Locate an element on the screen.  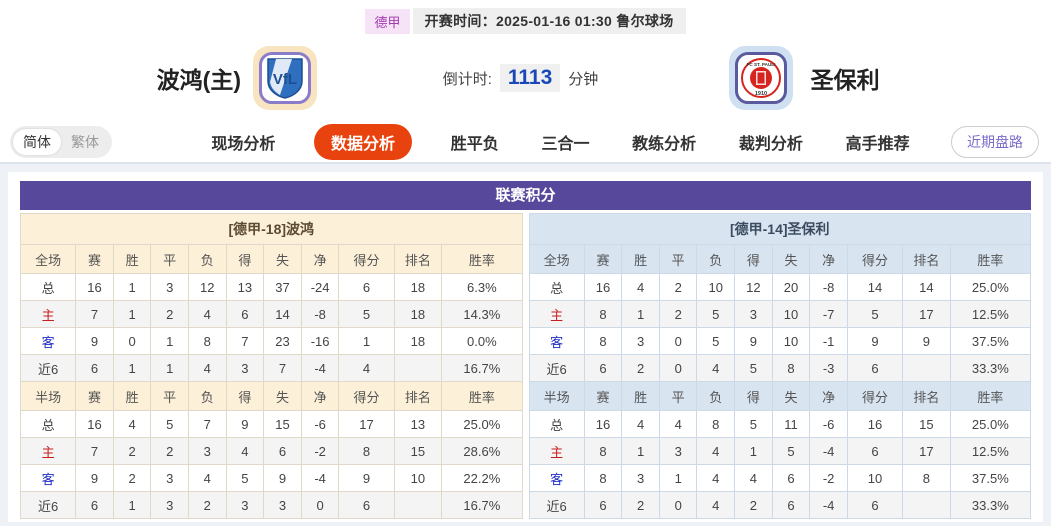
lang-option-繁体: 繁体 is located at coordinates (85, 142).